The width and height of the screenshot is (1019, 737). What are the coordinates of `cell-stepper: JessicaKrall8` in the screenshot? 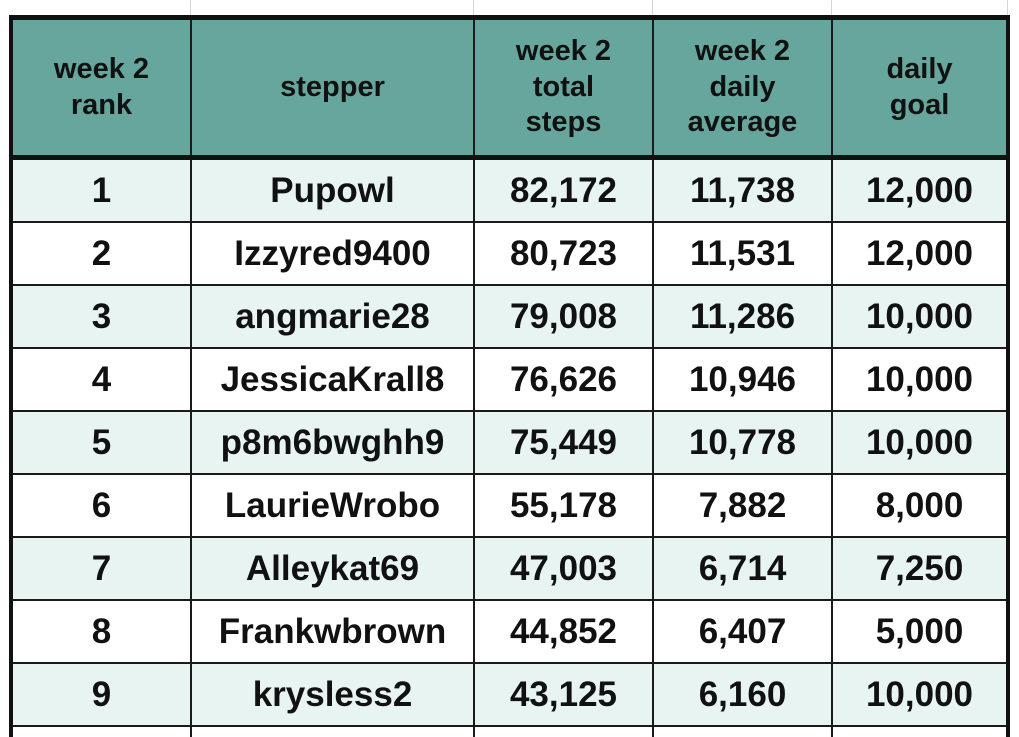 It's located at (332, 380).